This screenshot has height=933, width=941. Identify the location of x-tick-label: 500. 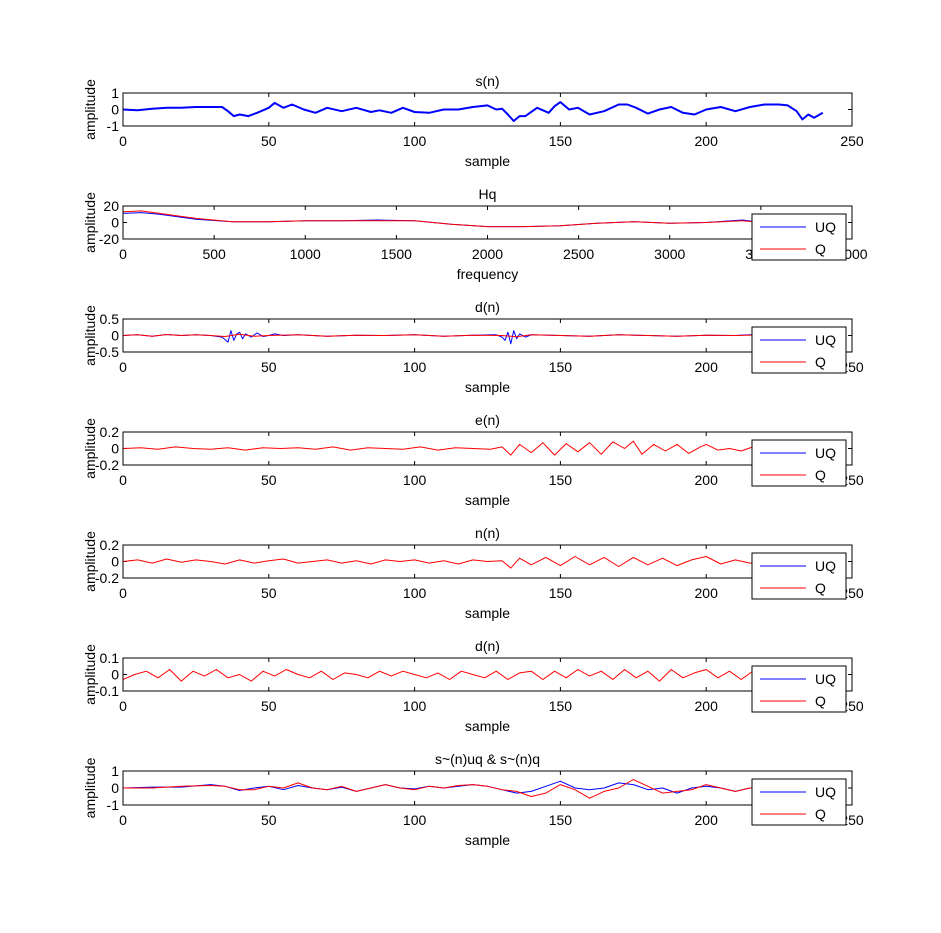
(214, 254).